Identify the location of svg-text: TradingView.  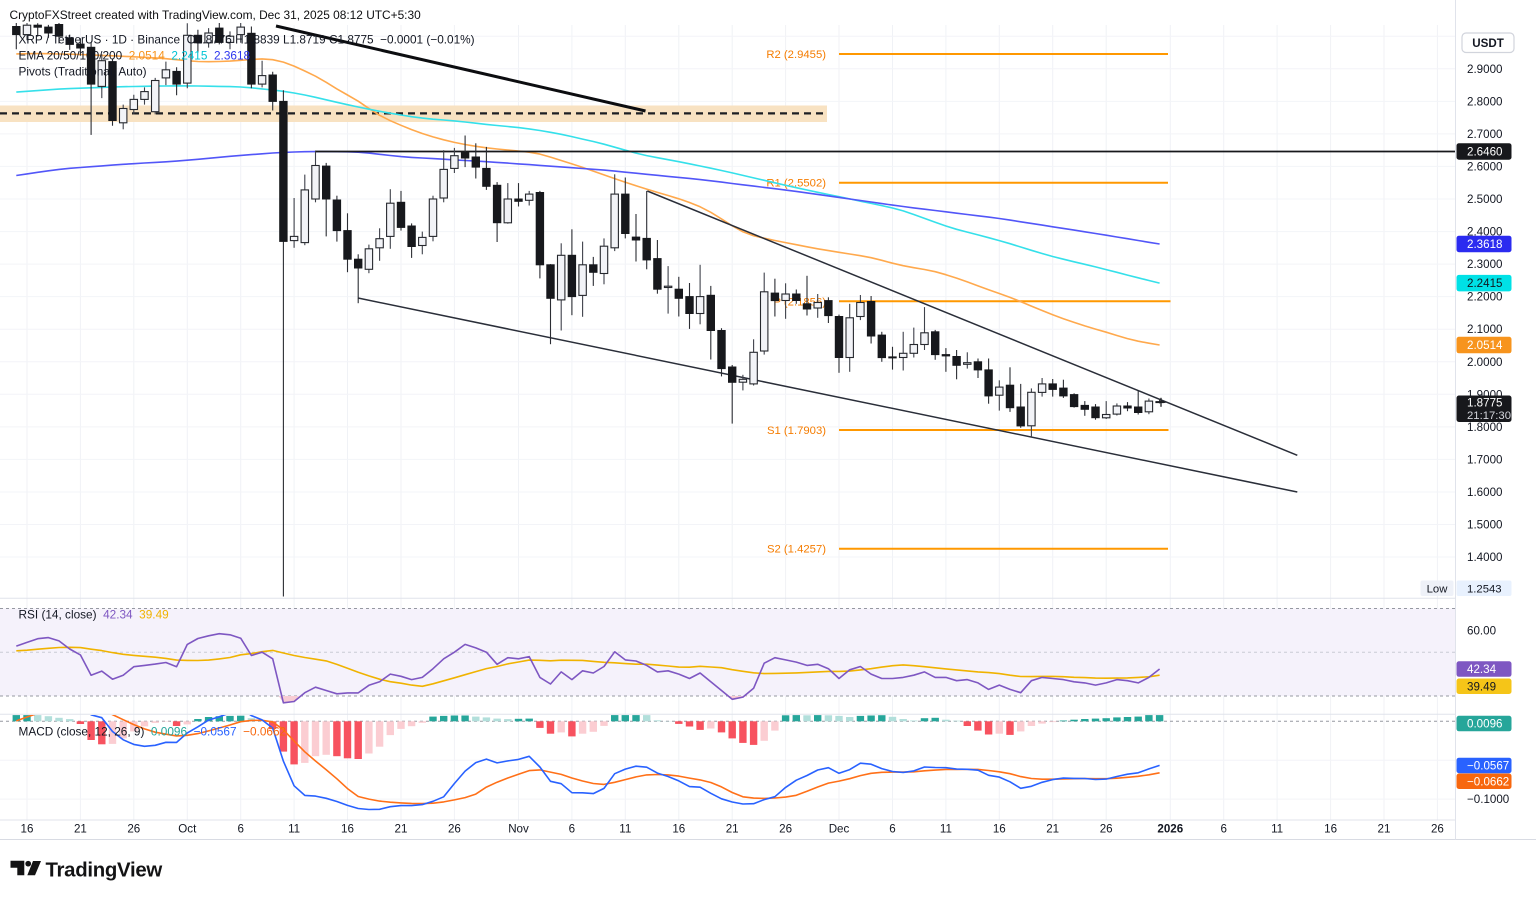
(104, 870).